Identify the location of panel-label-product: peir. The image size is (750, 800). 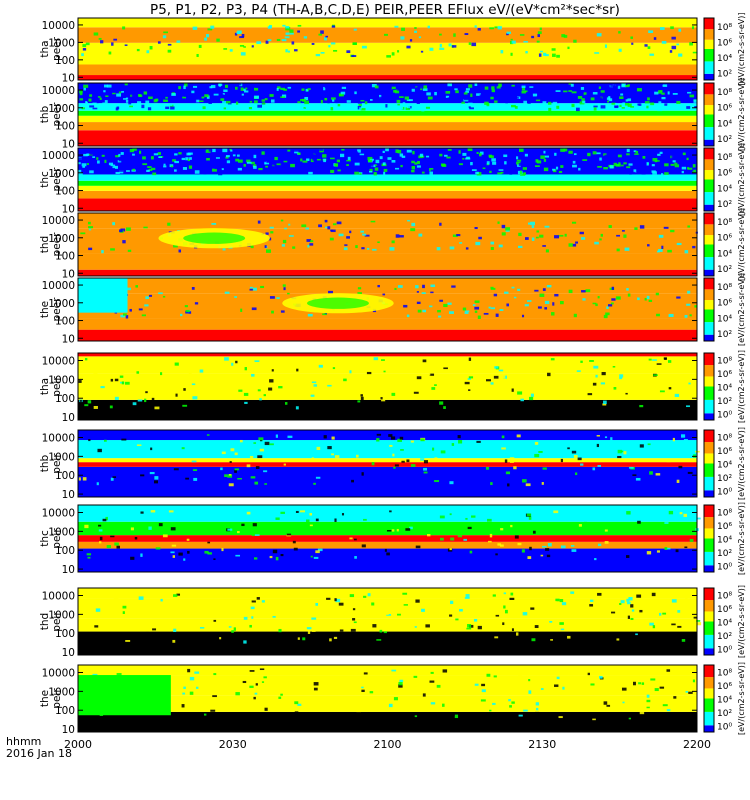
(57, 463).